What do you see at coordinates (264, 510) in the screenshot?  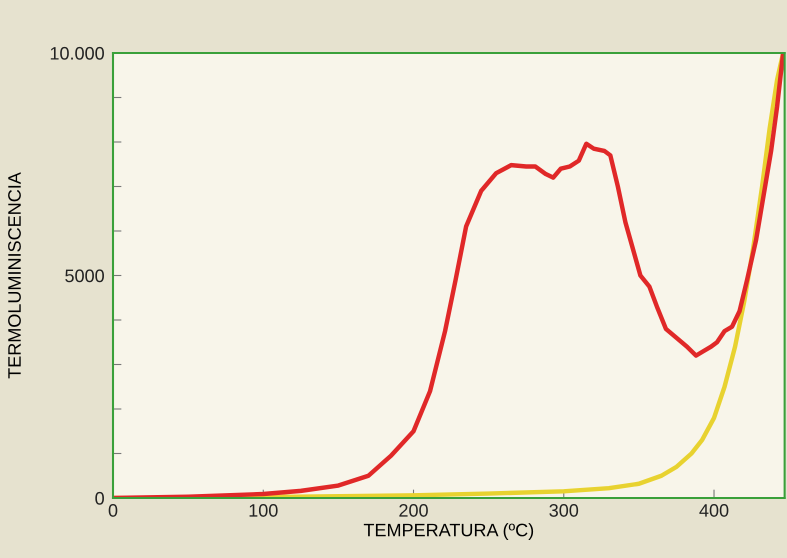 I see `x-tick-label: 100` at bounding box center [264, 510].